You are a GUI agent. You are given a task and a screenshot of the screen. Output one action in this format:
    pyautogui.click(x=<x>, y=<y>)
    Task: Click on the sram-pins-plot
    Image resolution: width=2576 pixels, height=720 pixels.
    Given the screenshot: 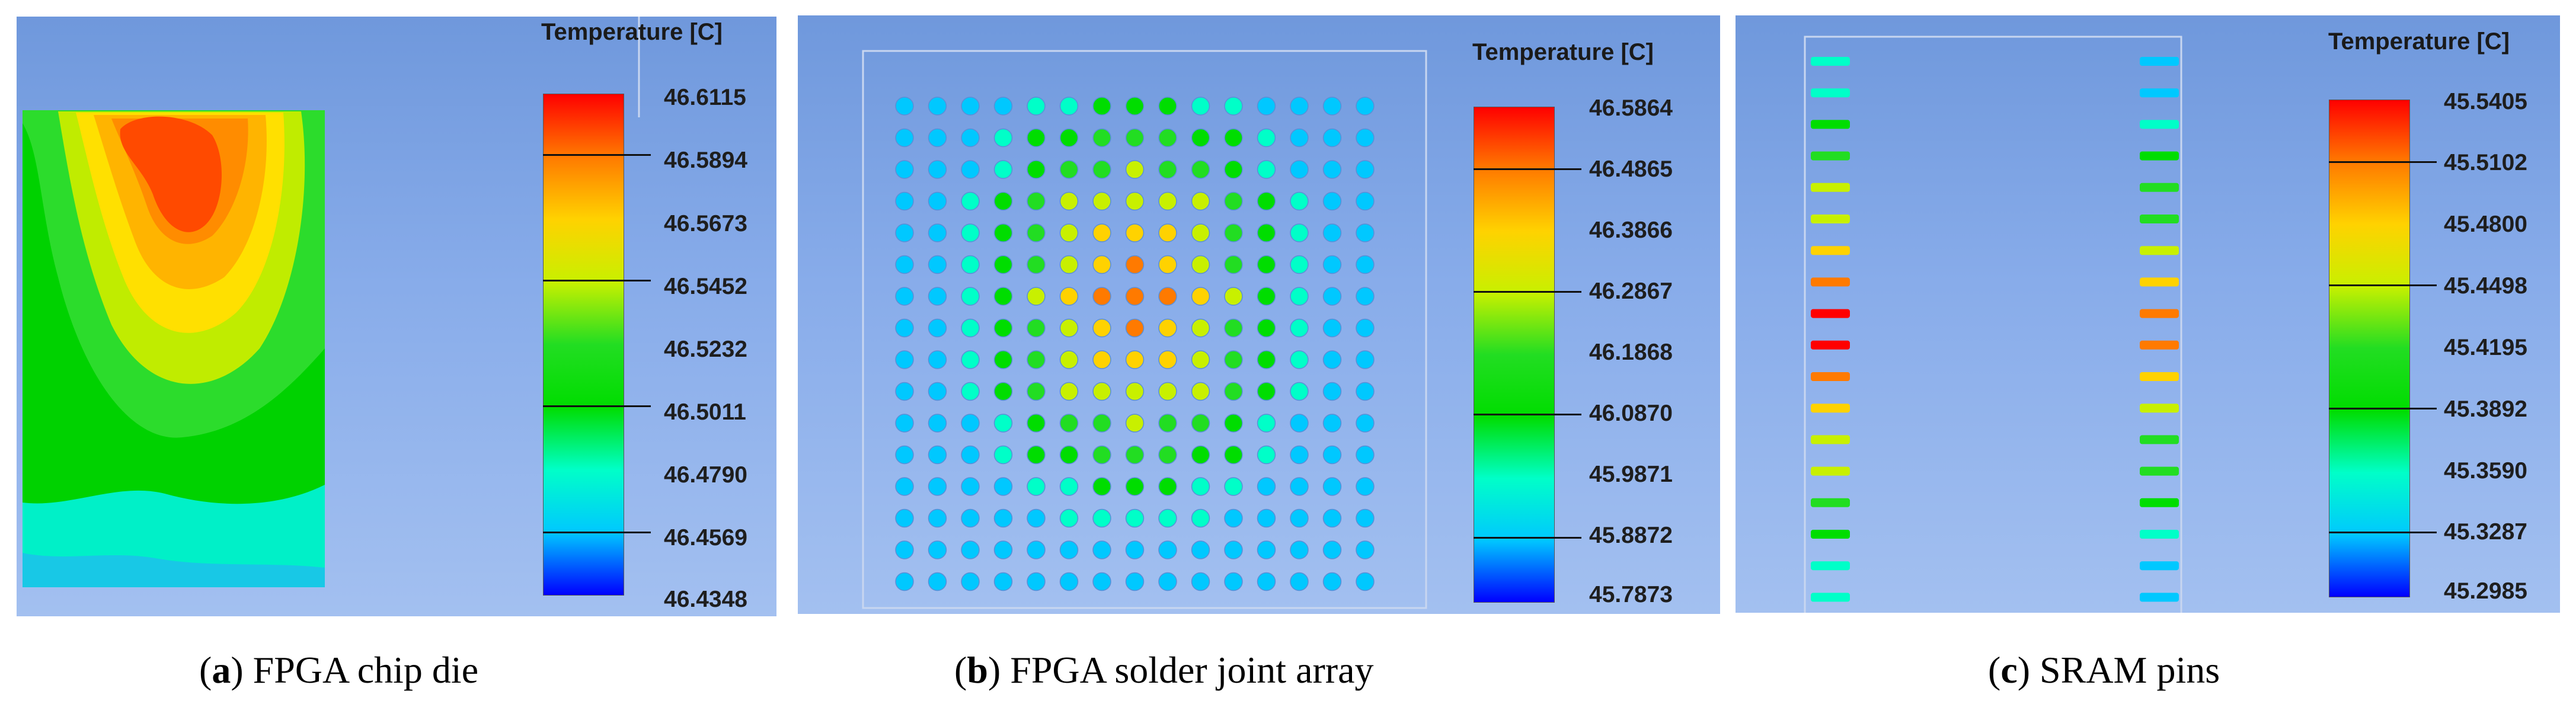 What is the action you would take?
    pyautogui.click(x=1993, y=324)
    